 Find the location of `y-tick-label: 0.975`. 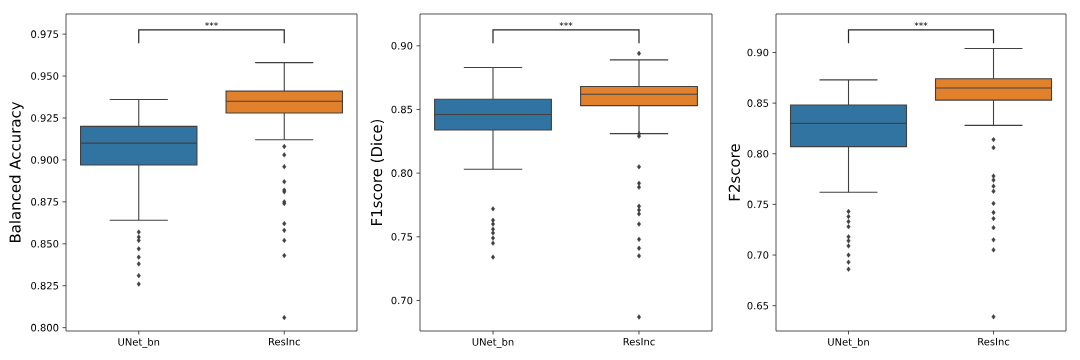

y-tick-label: 0.975 is located at coordinates (45, 34).